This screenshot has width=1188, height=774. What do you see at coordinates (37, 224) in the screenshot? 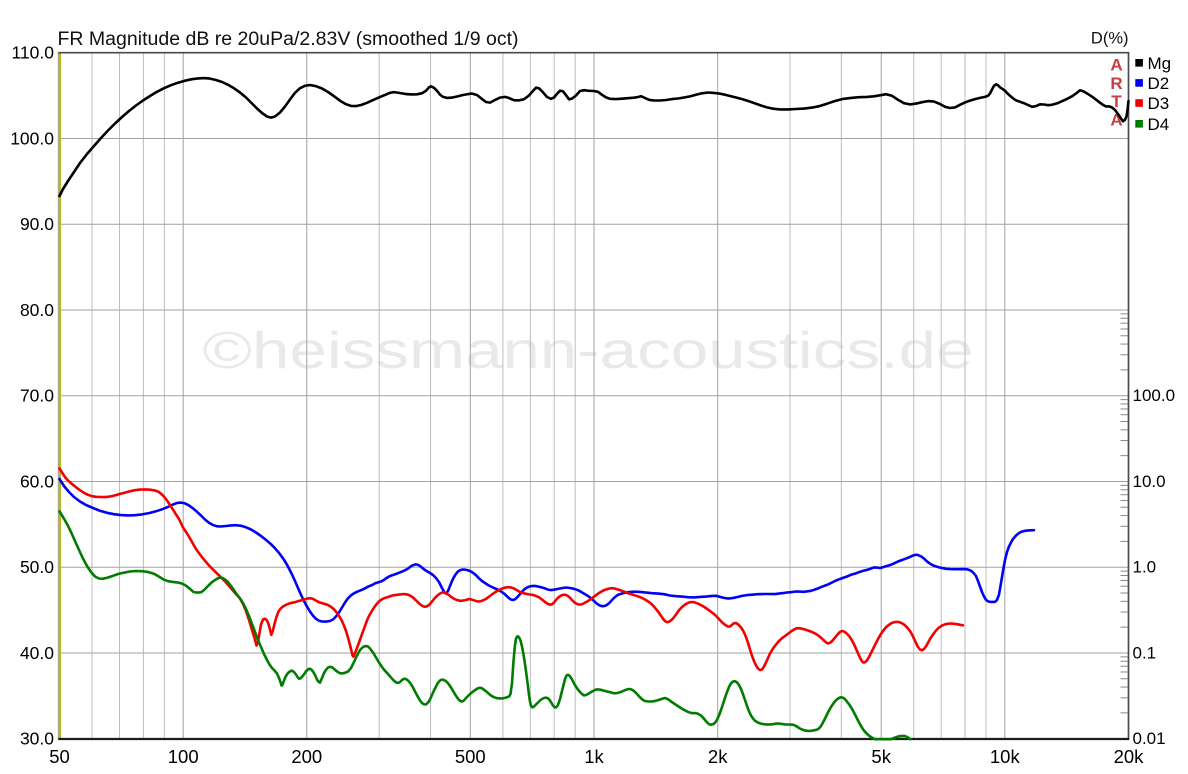
I see `svg-text: 90.0` at bounding box center [37, 224].